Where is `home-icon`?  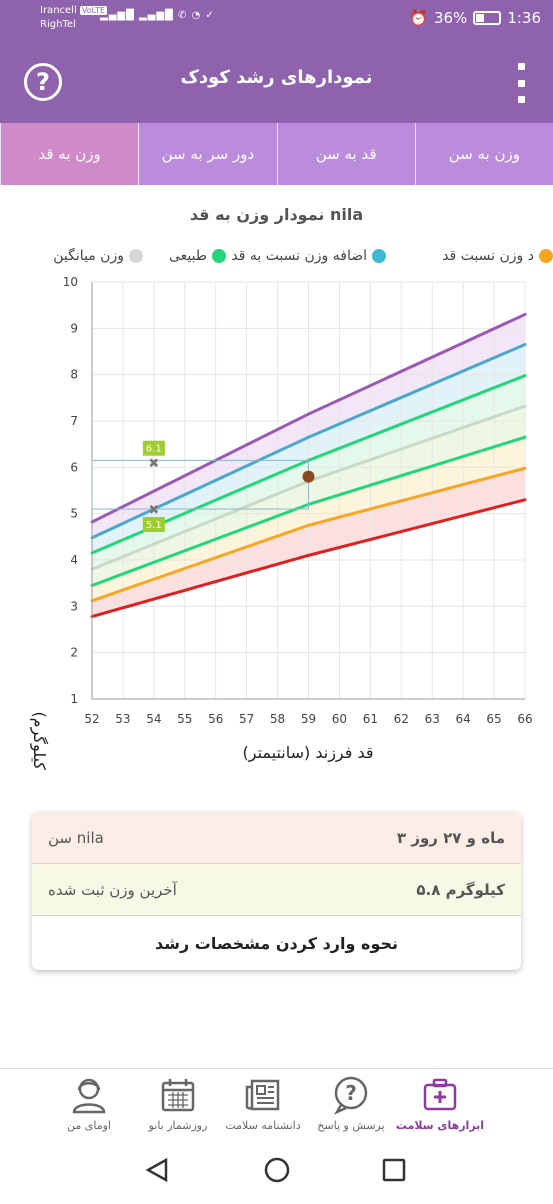 home-icon is located at coordinates (277, 1170).